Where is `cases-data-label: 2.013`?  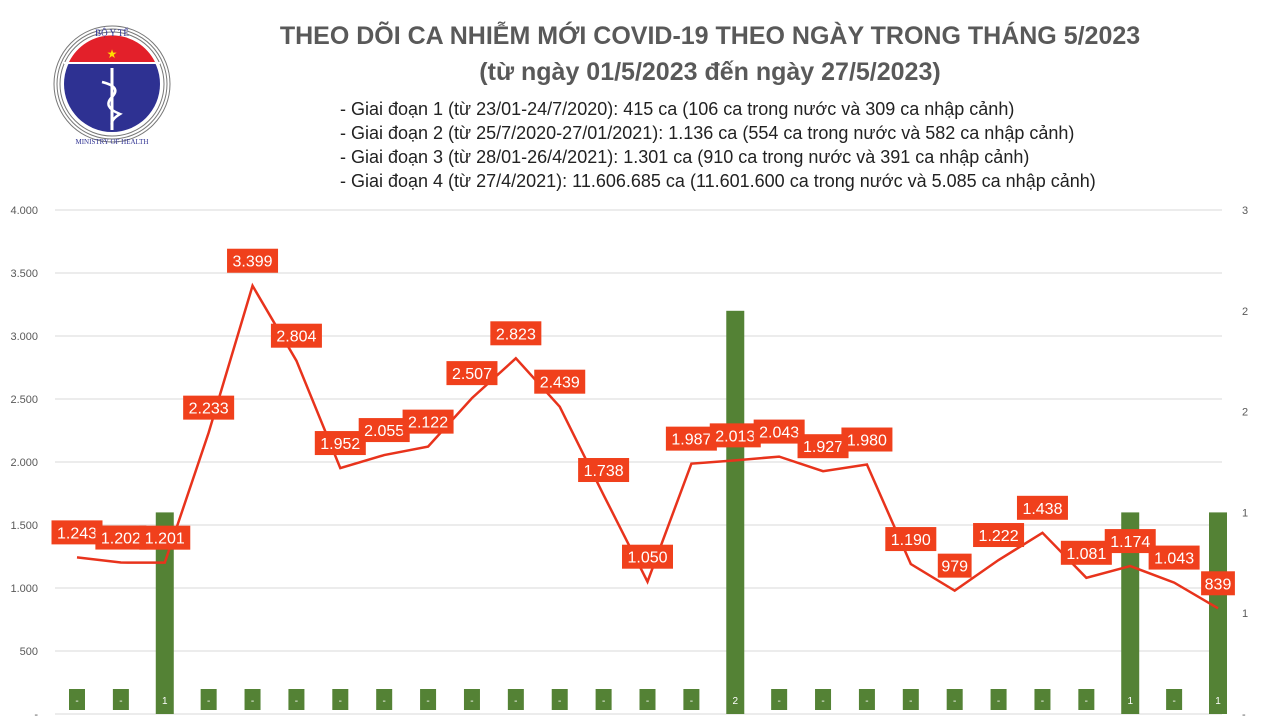
cases-data-label: 2.013 is located at coordinates (735, 436).